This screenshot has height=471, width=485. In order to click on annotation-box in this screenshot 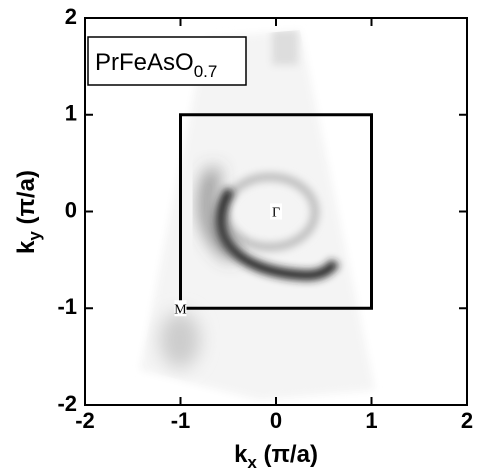, I will do `click(167, 61)`.